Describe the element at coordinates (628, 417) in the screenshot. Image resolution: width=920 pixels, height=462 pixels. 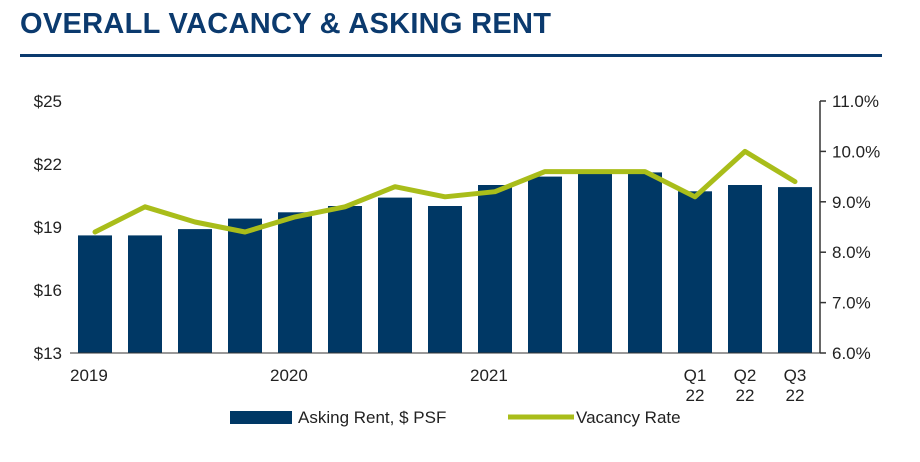
I see `legend-label-vacancy-rate: Vacancy Rate` at that location.